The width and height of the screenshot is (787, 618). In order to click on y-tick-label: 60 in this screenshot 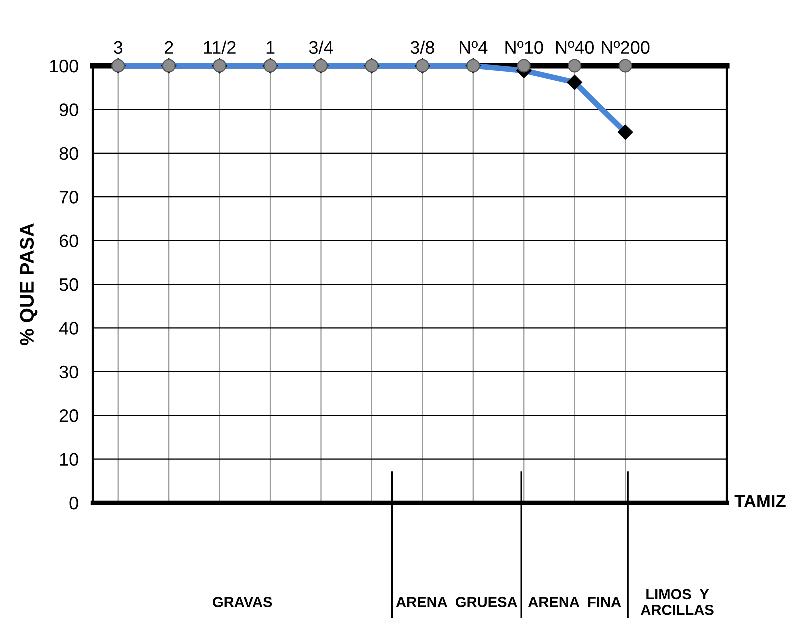, I will do `click(69, 241)`.